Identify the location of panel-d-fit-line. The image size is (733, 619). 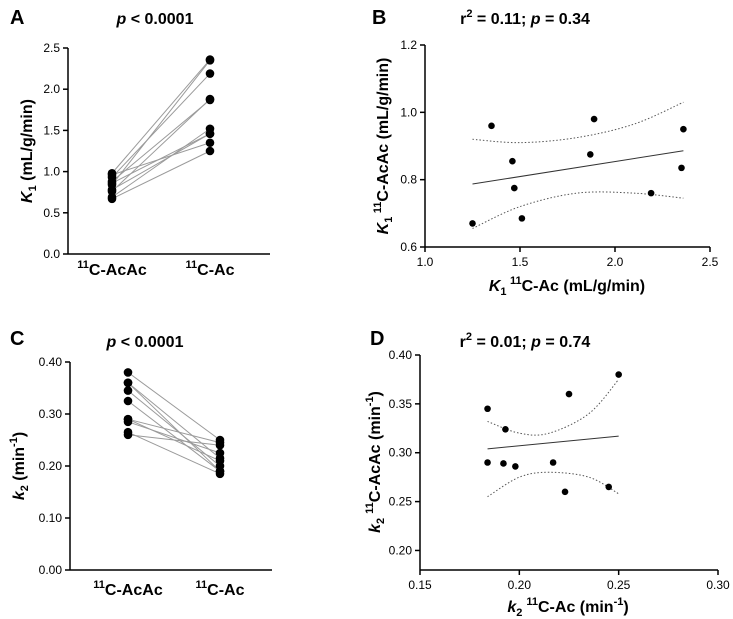
(553, 442).